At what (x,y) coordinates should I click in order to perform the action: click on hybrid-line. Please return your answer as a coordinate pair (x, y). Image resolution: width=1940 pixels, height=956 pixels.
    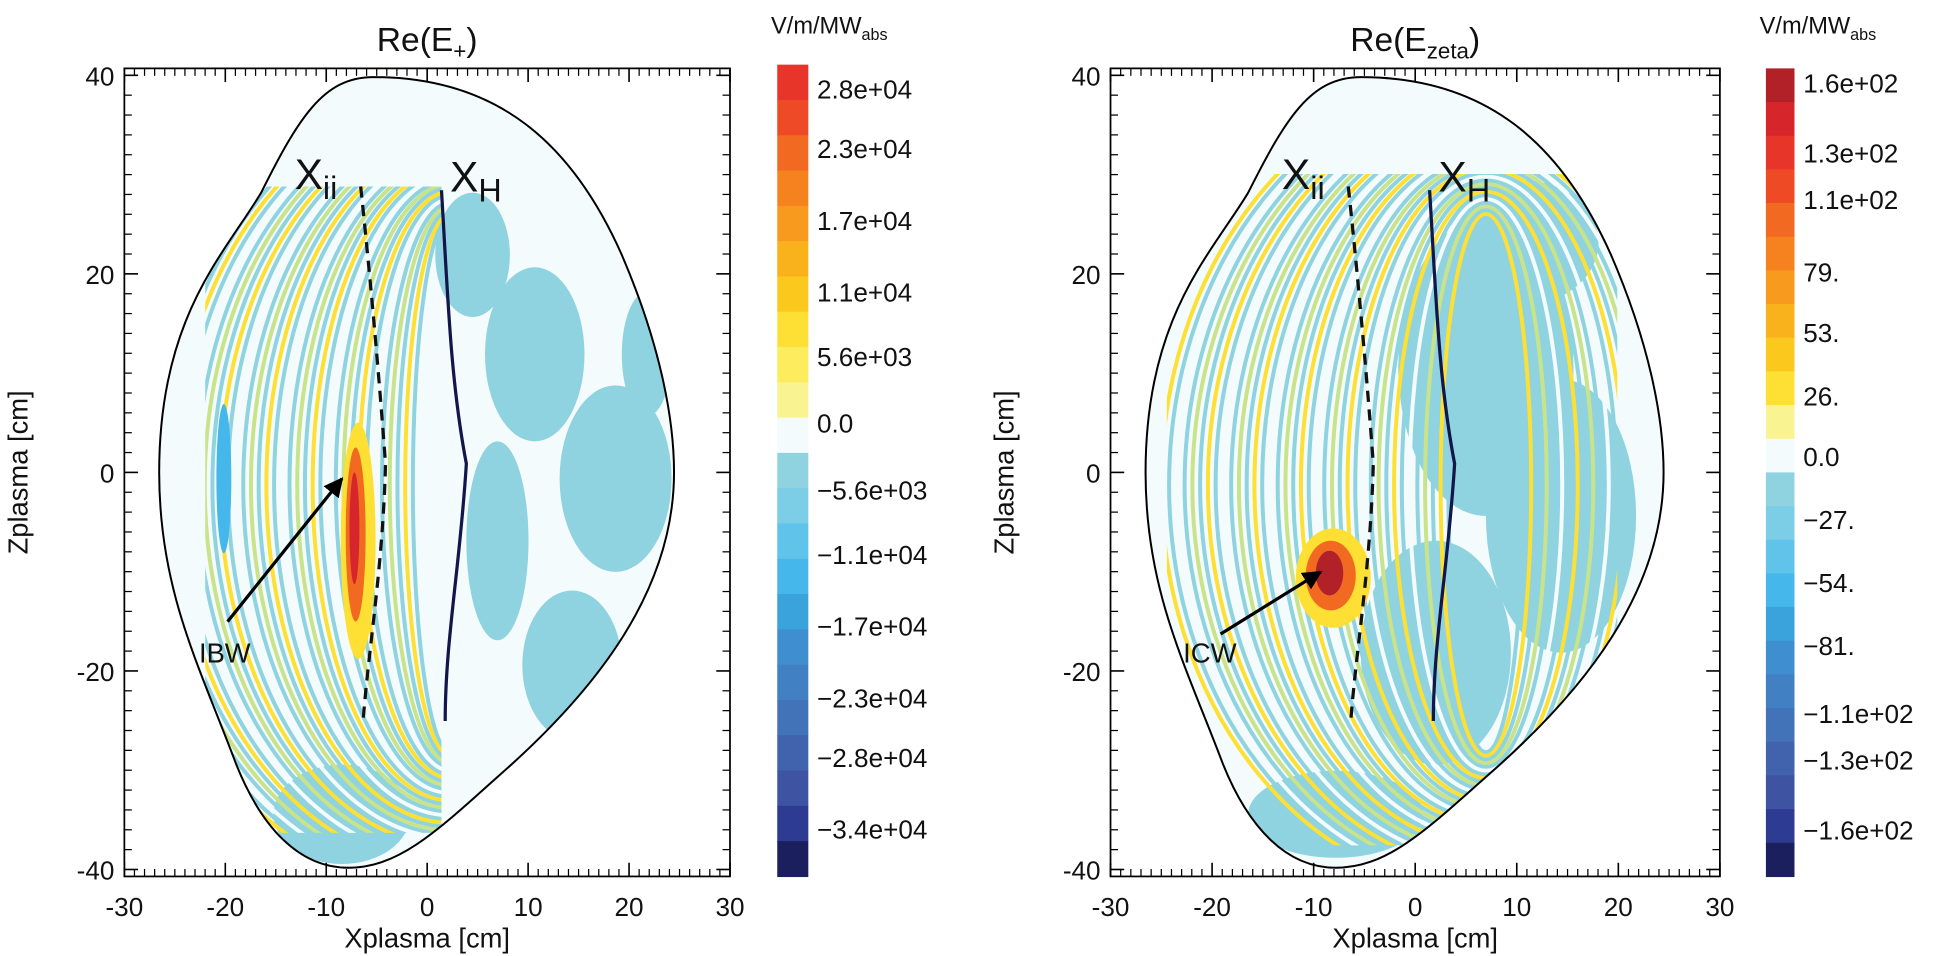
    Looking at the image, I should click on (1442, 456).